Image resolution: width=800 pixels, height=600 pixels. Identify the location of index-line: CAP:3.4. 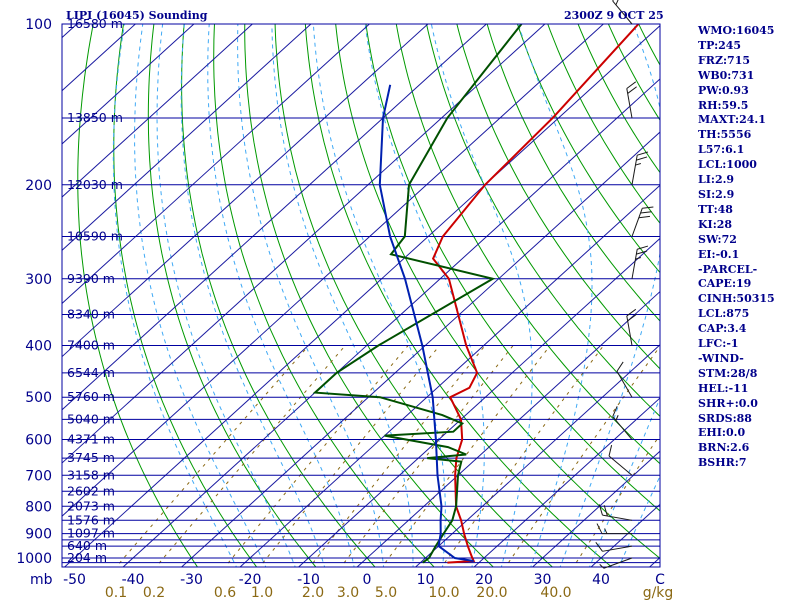
(722, 329).